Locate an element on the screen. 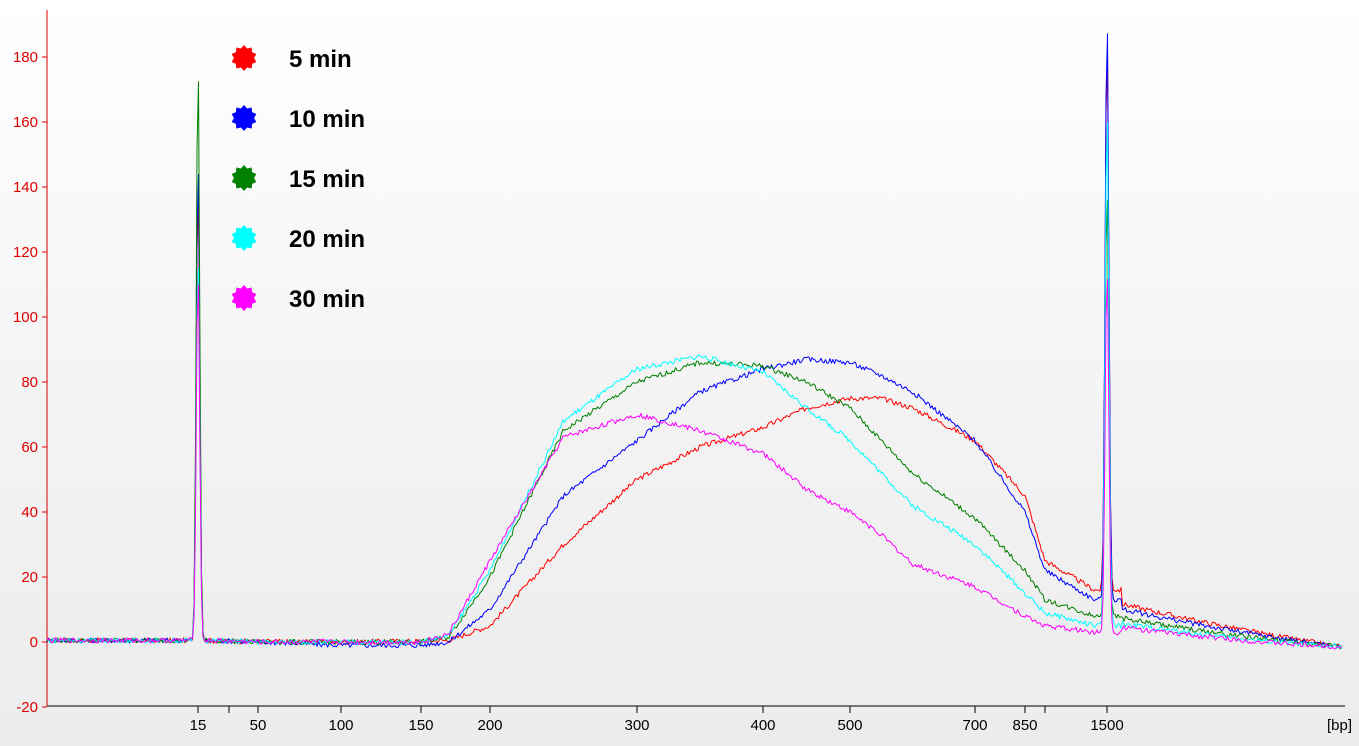 Image resolution: width=1359 pixels, height=746 pixels. legend-label-10-min: 10 min is located at coordinates (327, 119).